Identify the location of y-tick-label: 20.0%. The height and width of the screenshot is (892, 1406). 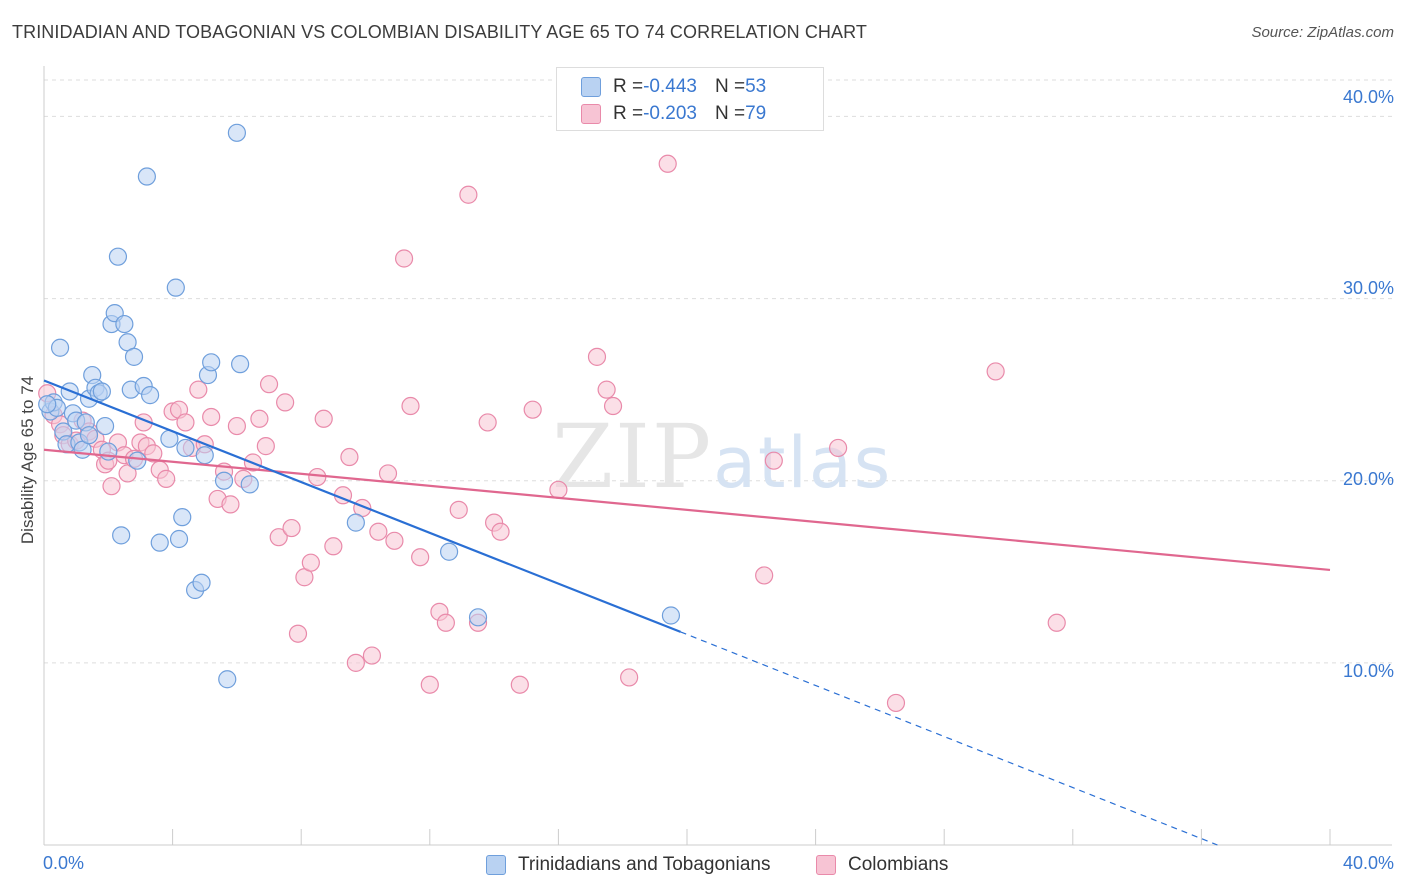
(1368, 479).